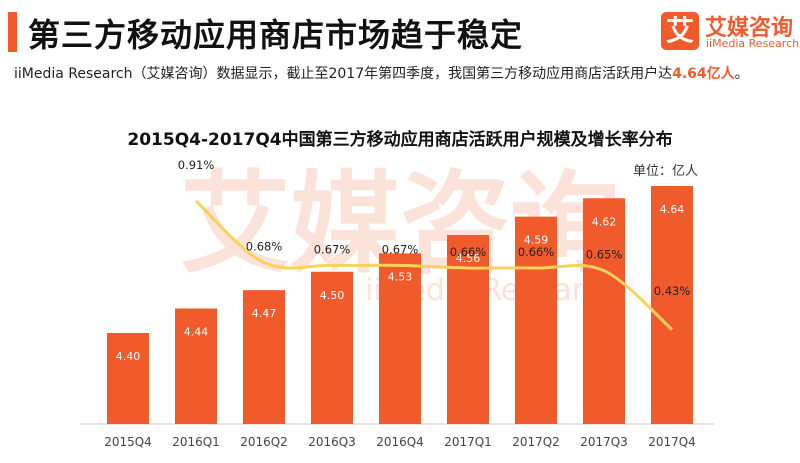  Describe the element at coordinates (332, 295) in the screenshot. I see `bar-value-label: 4.50` at that location.